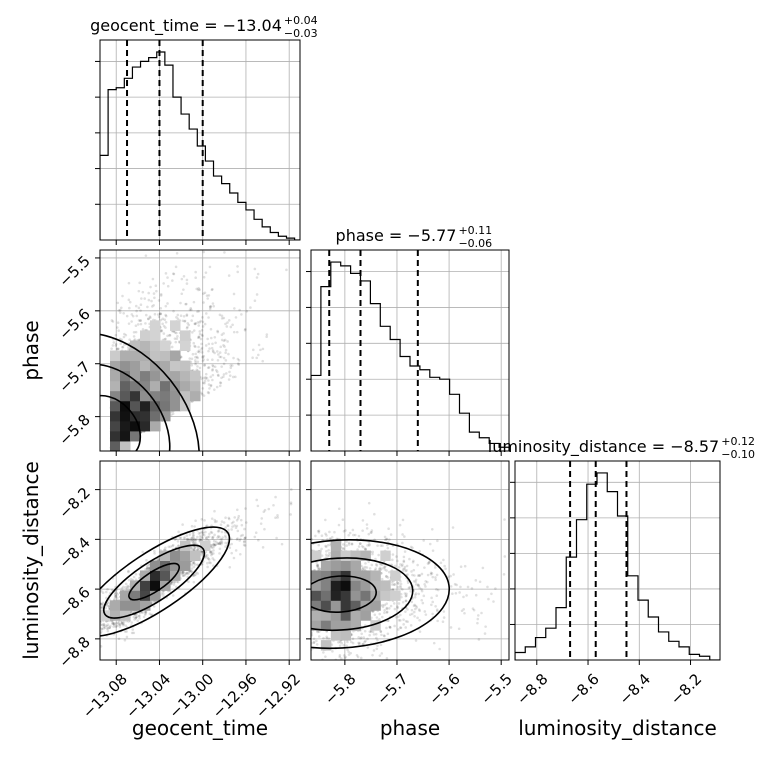  What do you see at coordinates (475, 243) in the screenshot?
I see `title-minus: −0.06` at bounding box center [475, 243].